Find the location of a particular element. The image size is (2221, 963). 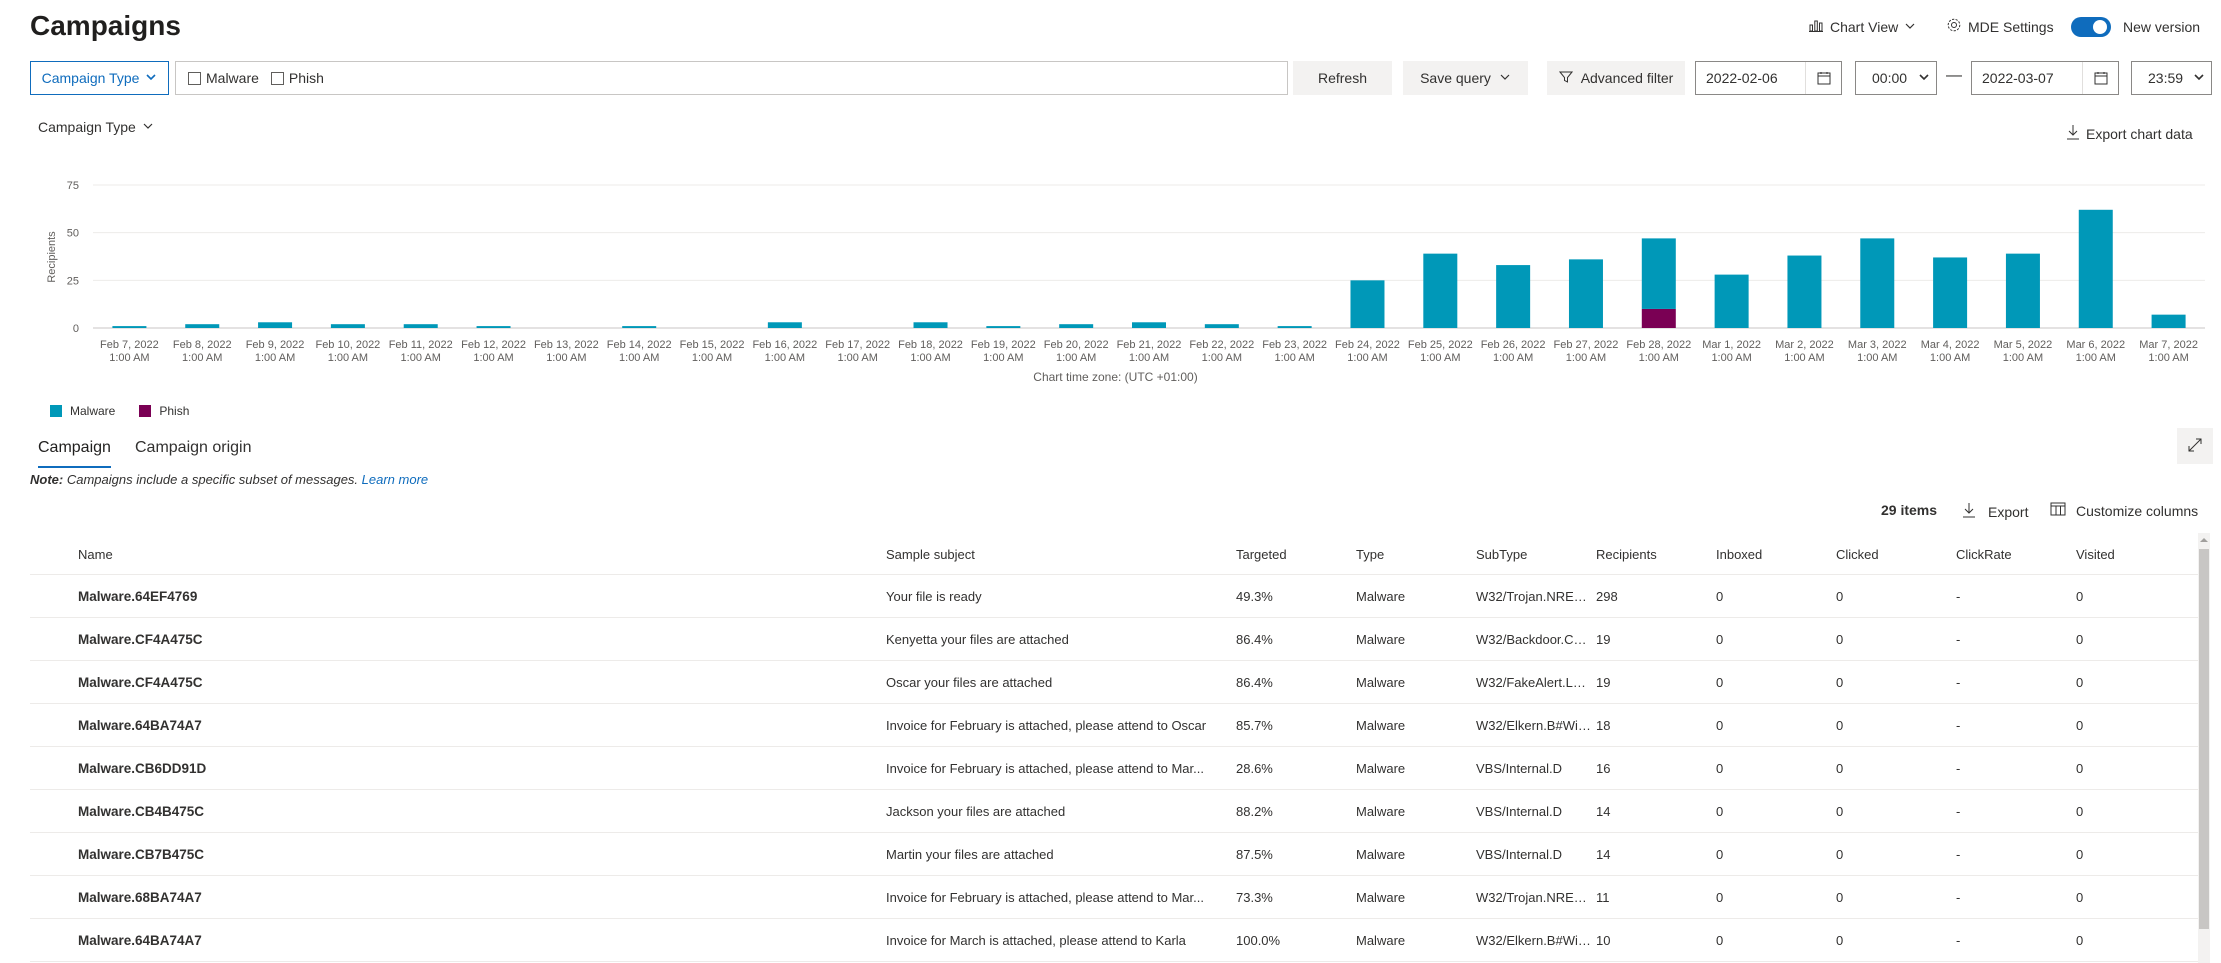

group-by-dropdown: Campaign Type is located at coordinates (96, 127).